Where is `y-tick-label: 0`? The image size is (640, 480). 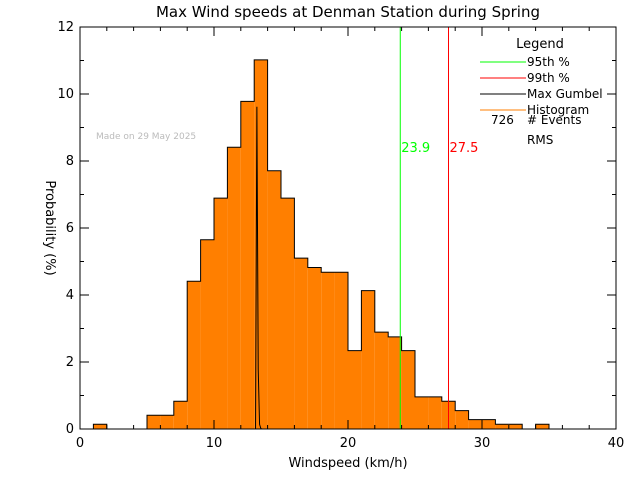
y-tick-label: 0 is located at coordinates (70, 429).